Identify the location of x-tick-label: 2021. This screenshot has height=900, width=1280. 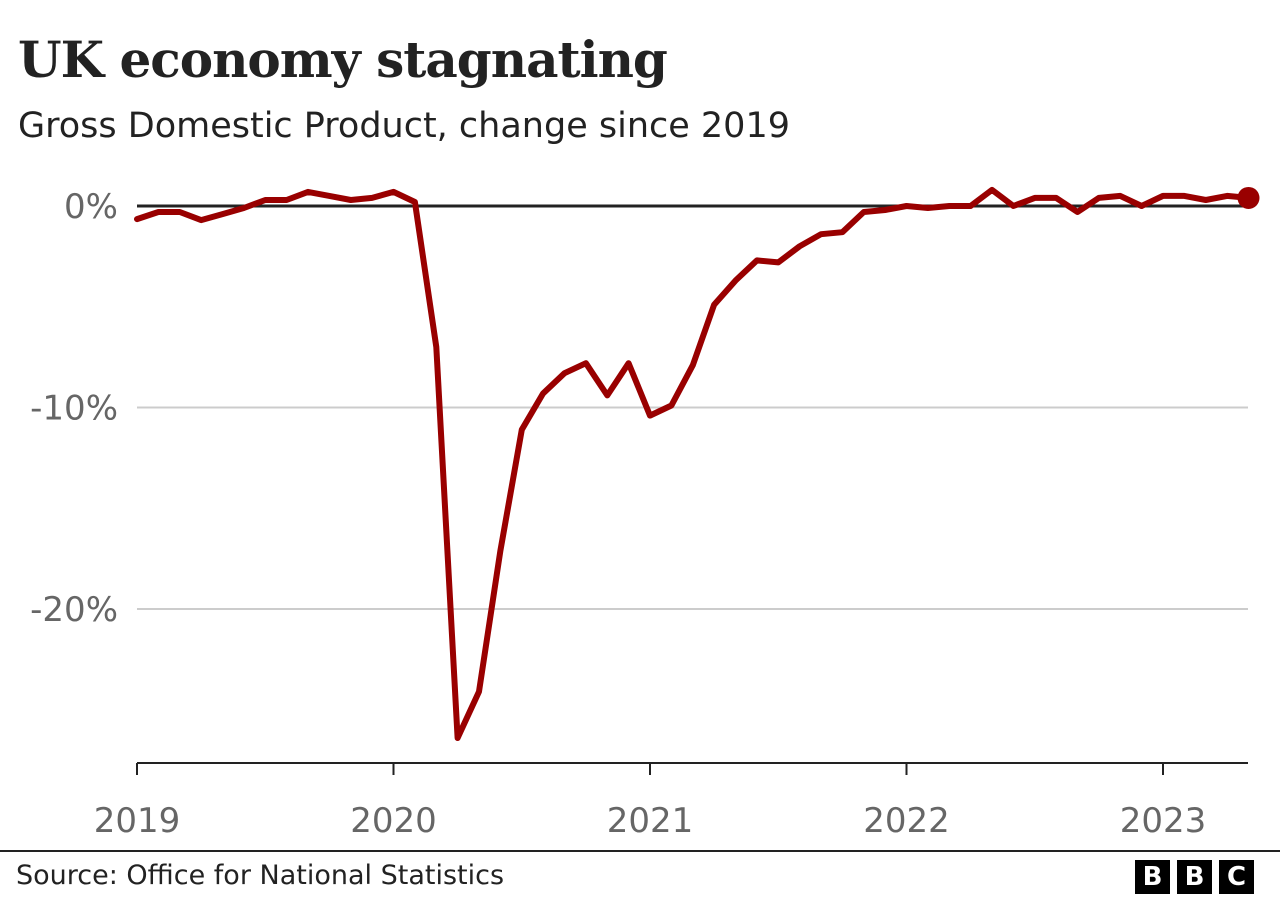
(650, 821).